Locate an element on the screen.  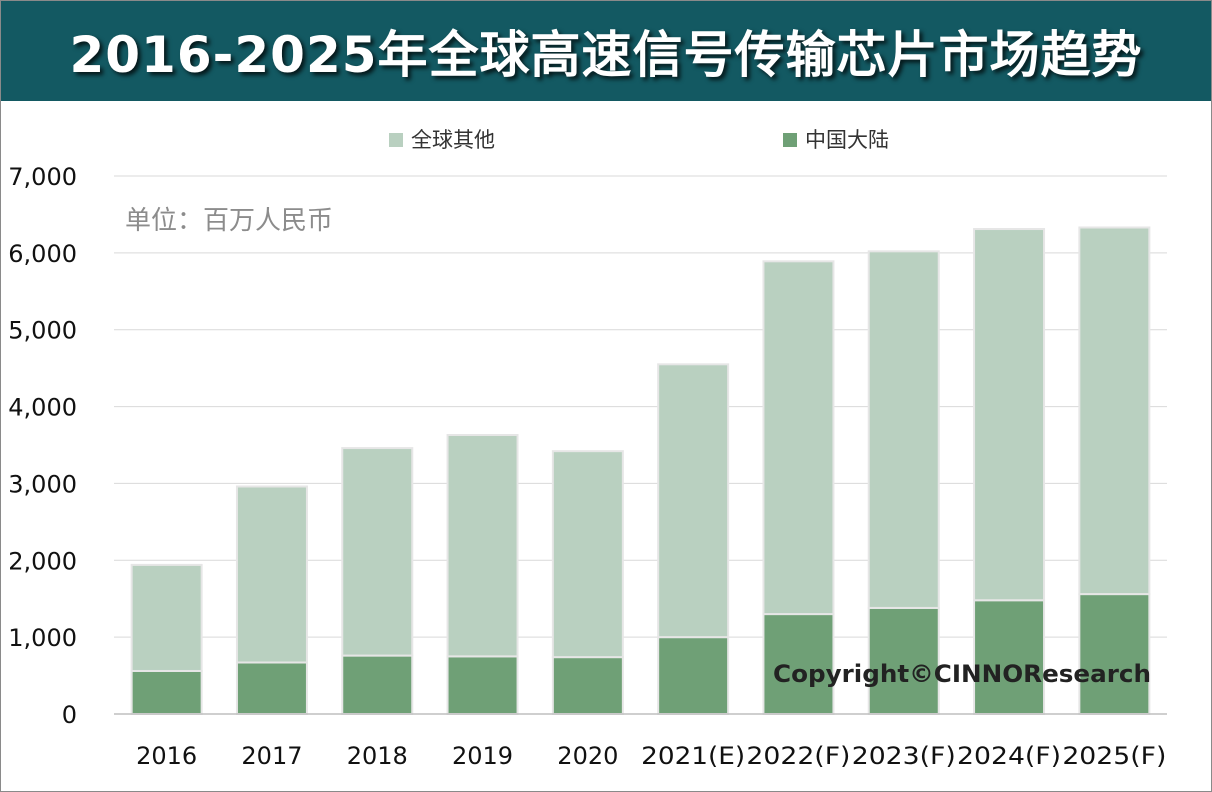
x-tick-label: 2016 is located at coordinates (166, 756).